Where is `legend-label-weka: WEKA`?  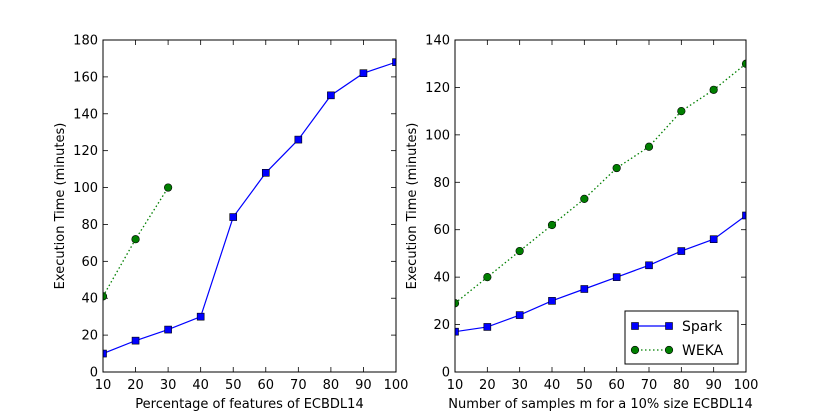
legend-label-weka: WEKA is located at coordinates (703, 351).